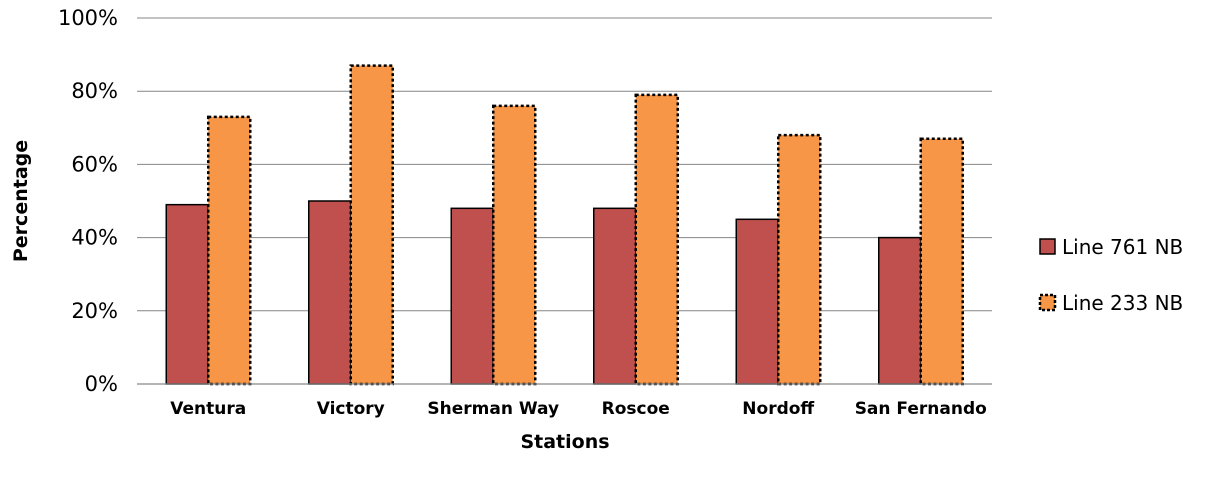  What do you see at coordinates (94, 91) in the screenshot?
I see `y-tick-label: 80%` at bounding box center [94, 91].